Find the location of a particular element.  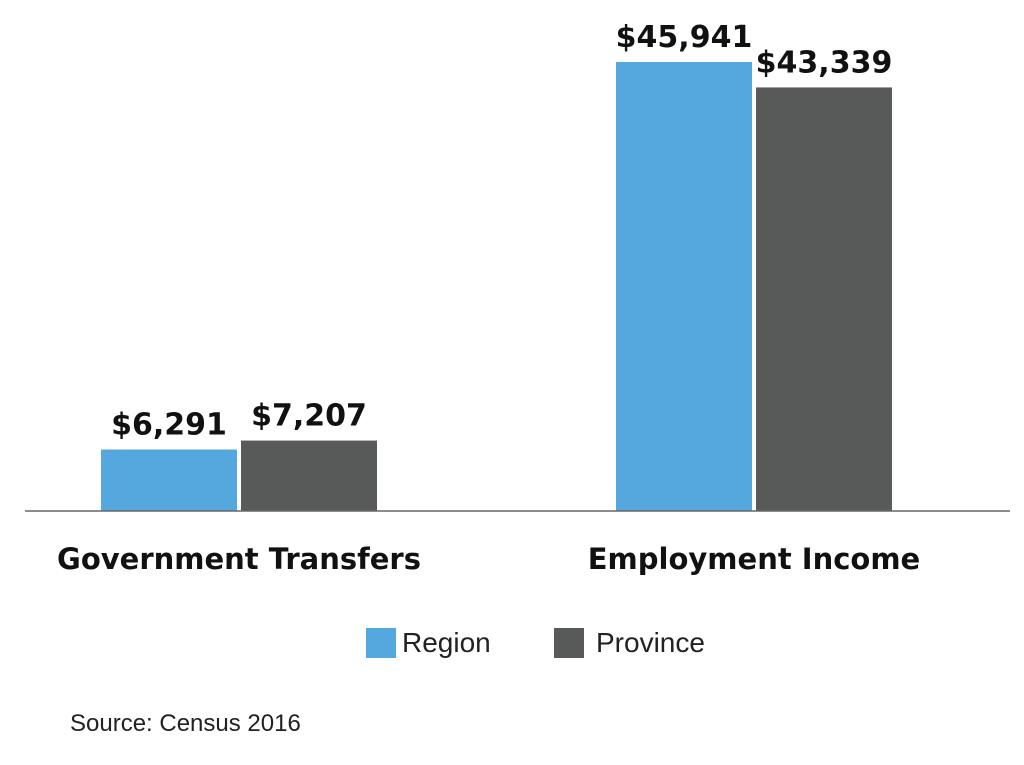

value-label-province-0: $7,207 is located at coordinates (309, 416).